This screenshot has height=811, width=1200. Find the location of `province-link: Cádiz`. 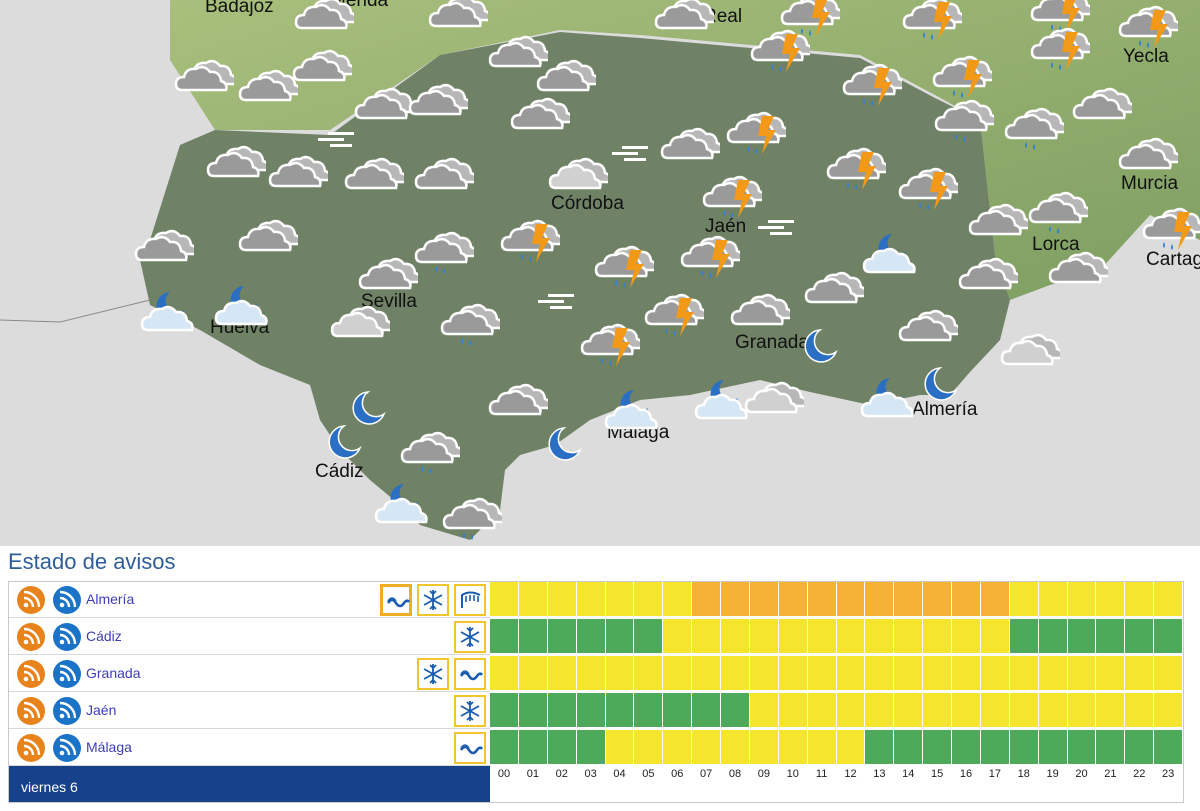

province-link: Cádiz is located at coordinates (104, 636).